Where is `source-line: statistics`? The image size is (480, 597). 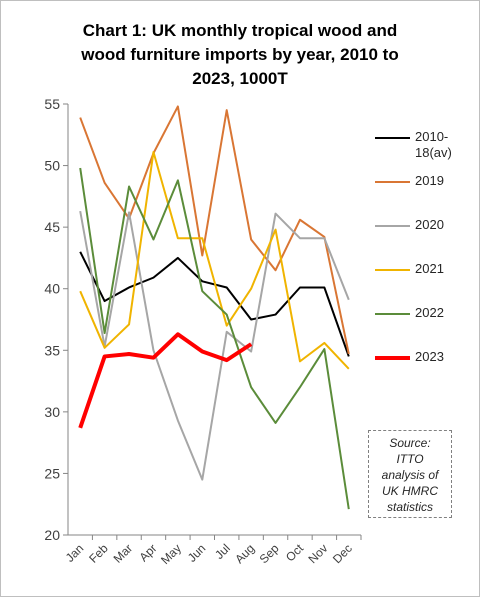
source-line: statistics is located at coordinates (409, 507).